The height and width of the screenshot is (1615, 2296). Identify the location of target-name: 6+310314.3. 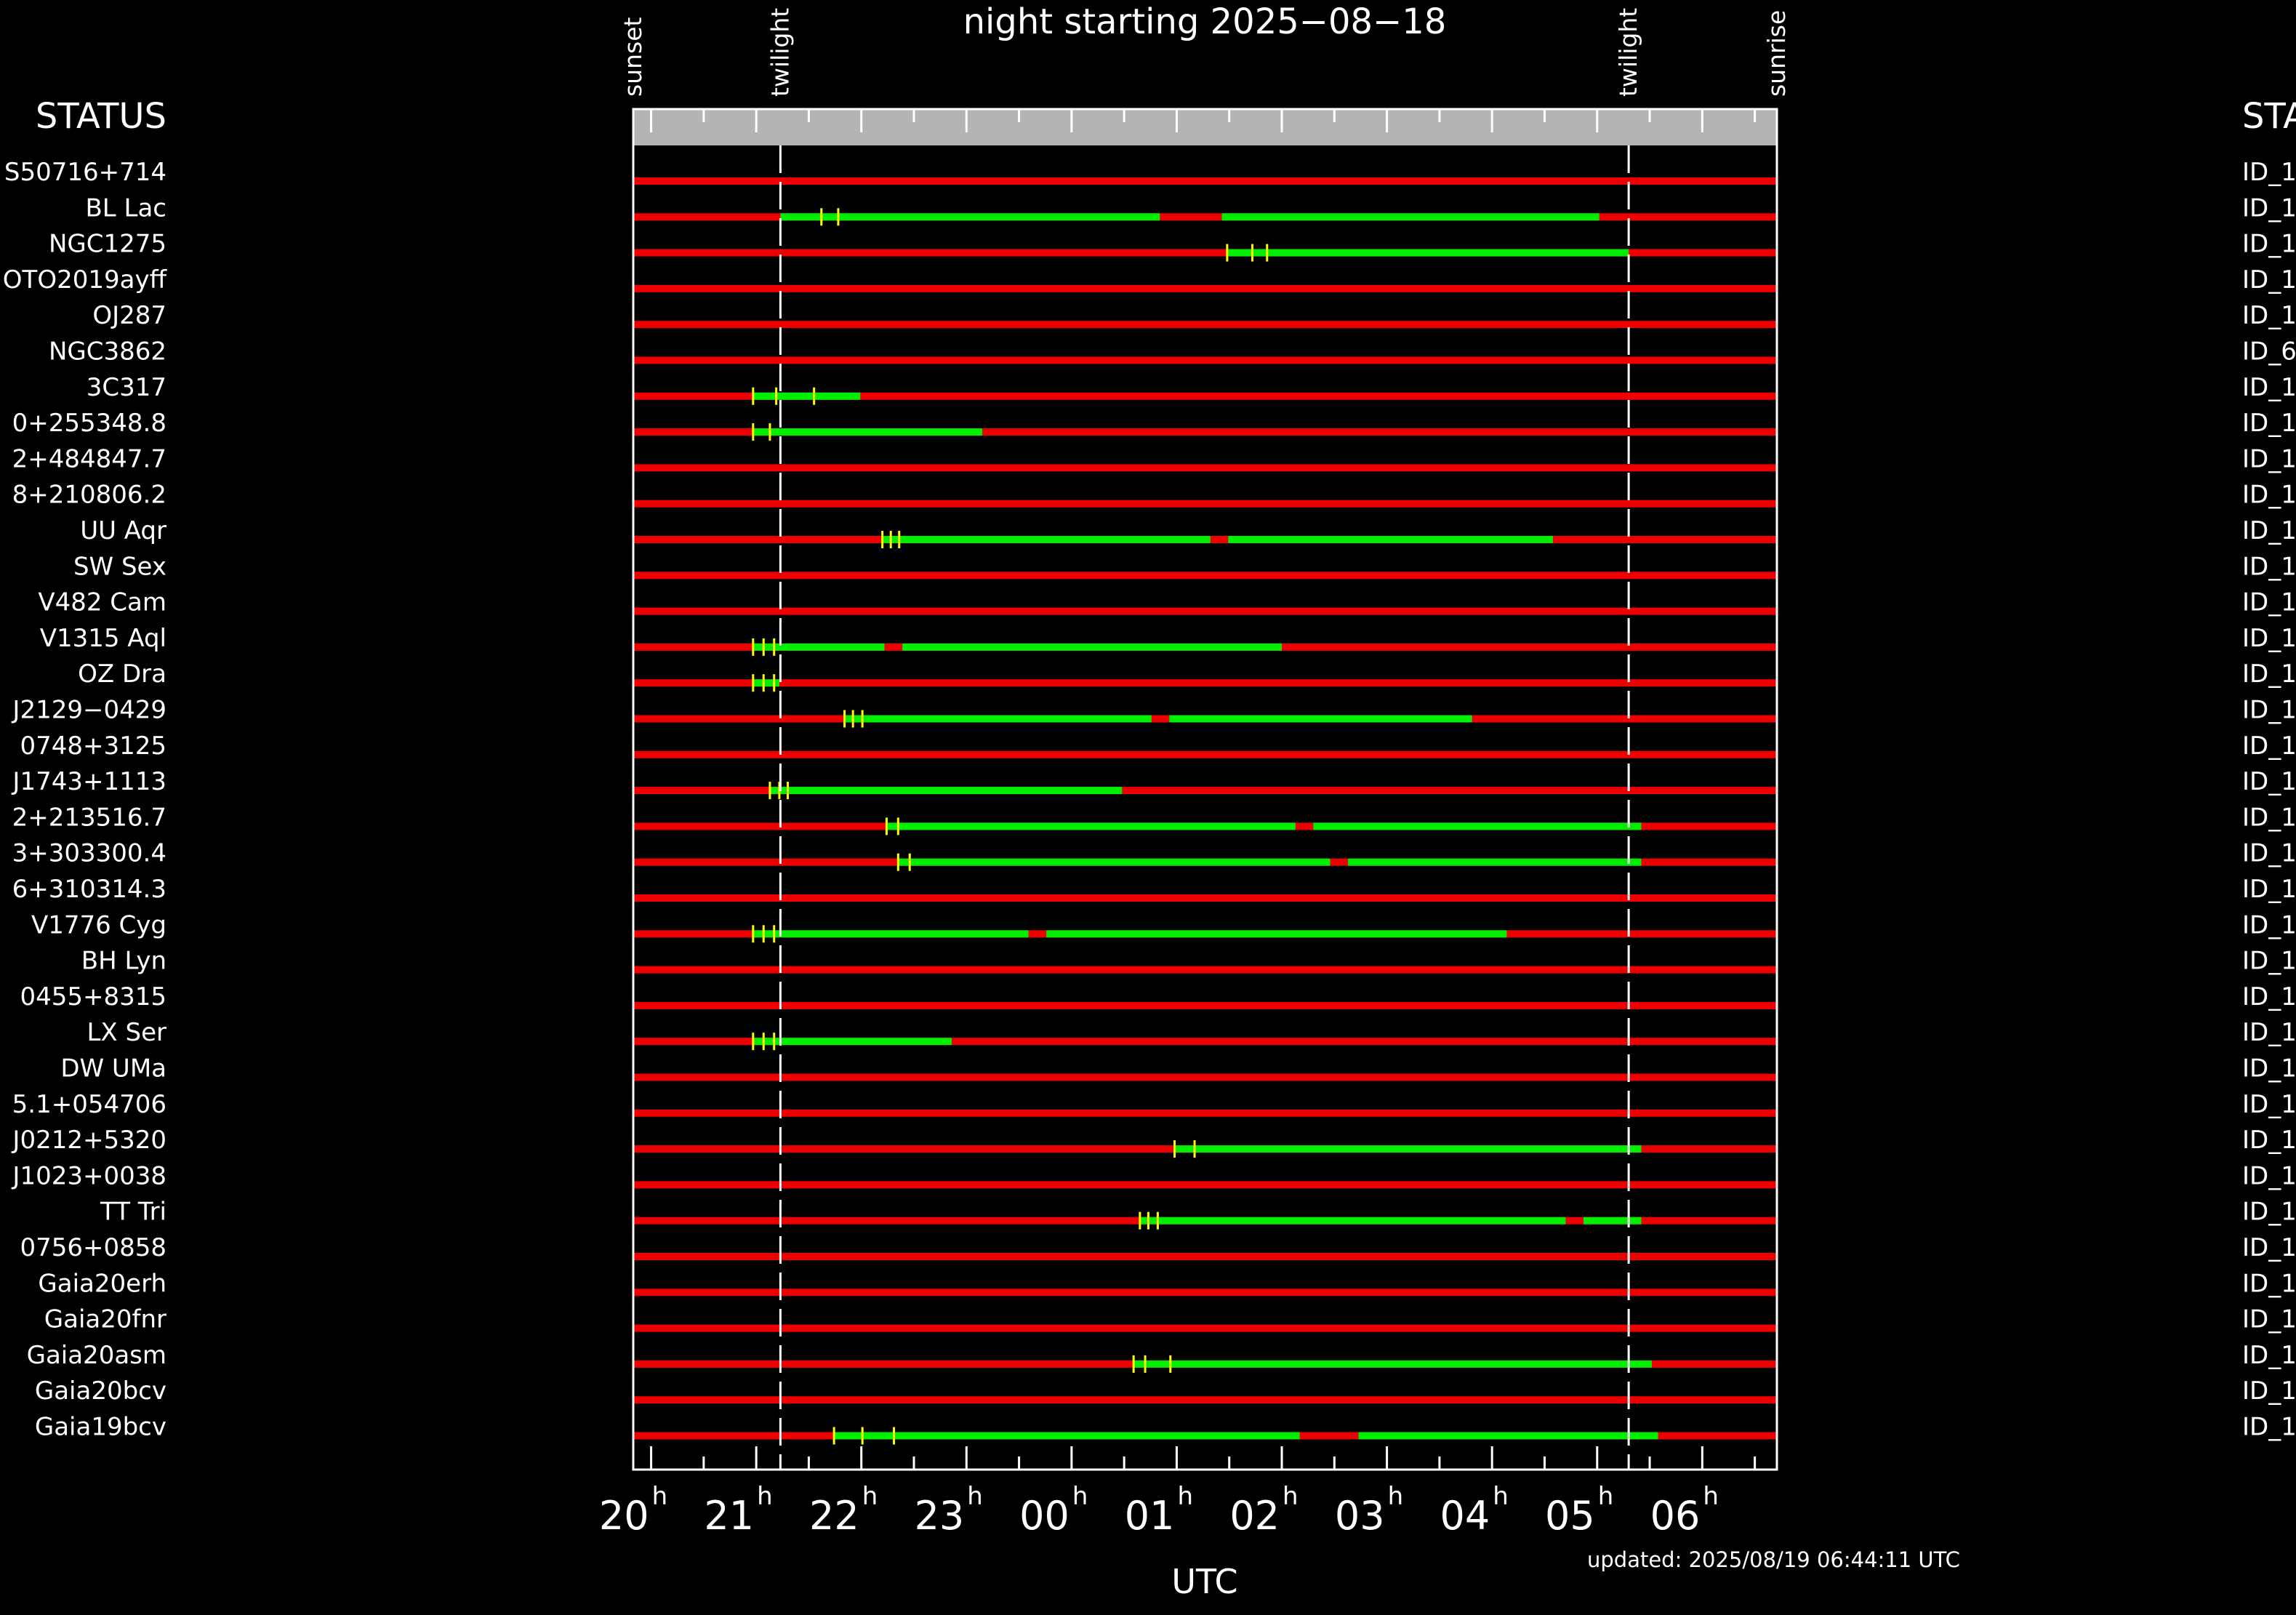
(89, 889).